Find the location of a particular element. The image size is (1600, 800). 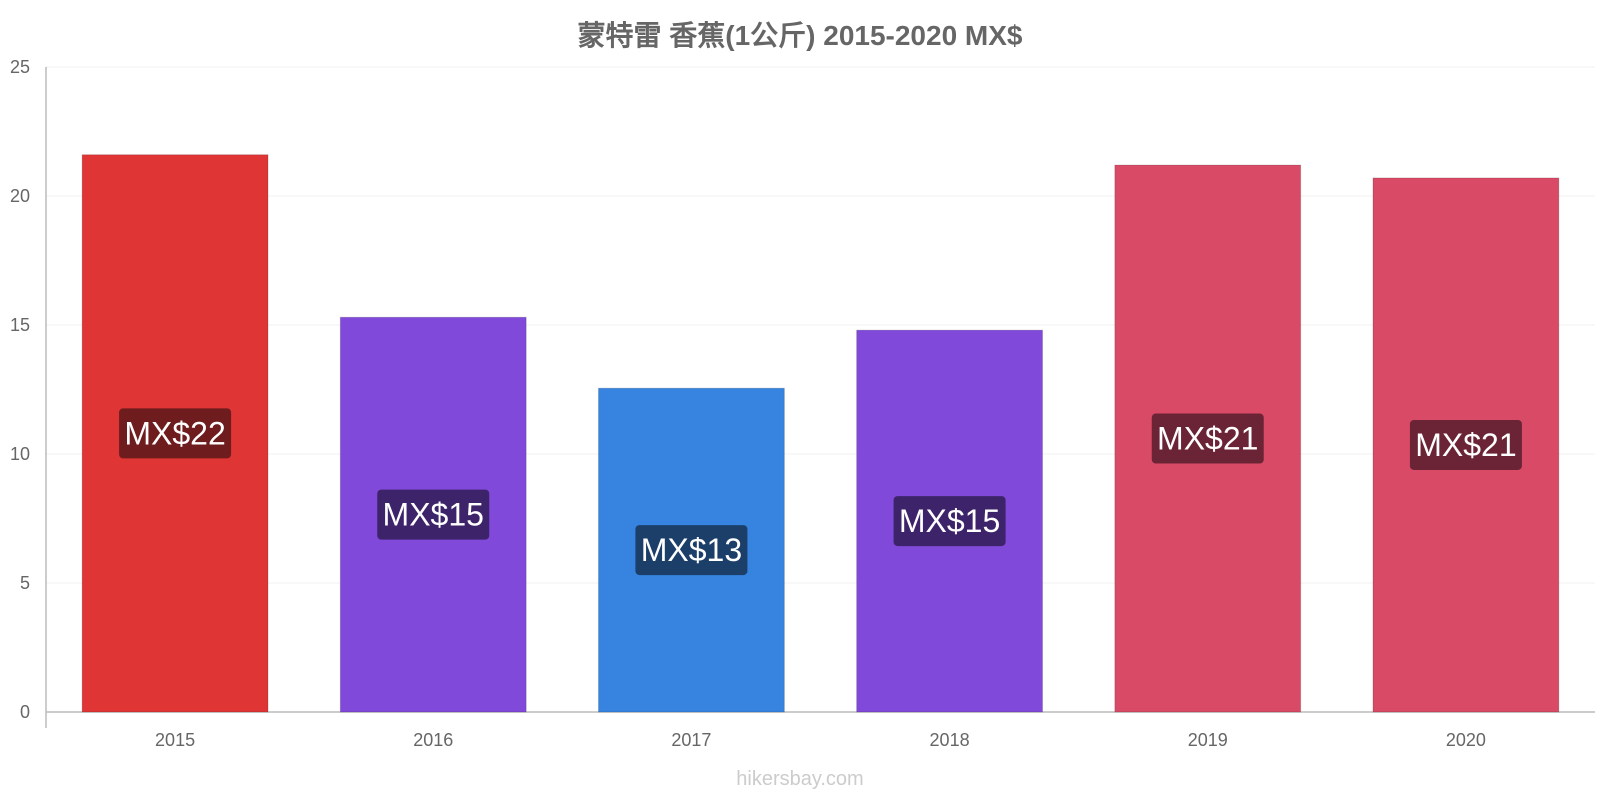

x-tick-label: 2018 is located at coordinates (950, 740).